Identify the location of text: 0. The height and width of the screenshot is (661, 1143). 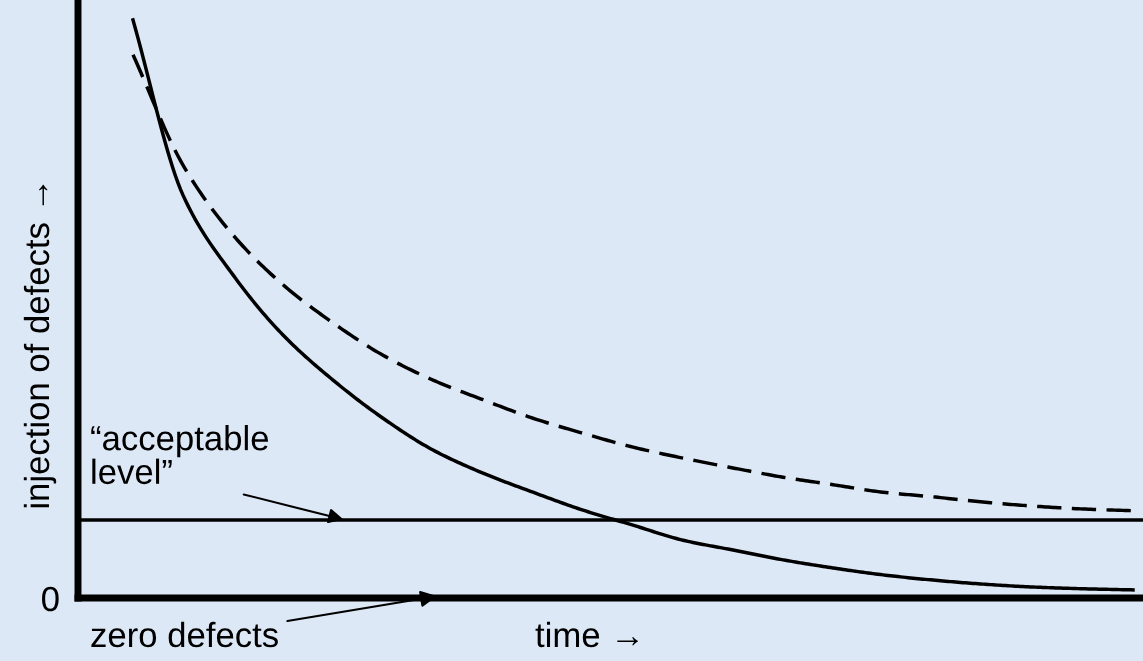
(50, 599).